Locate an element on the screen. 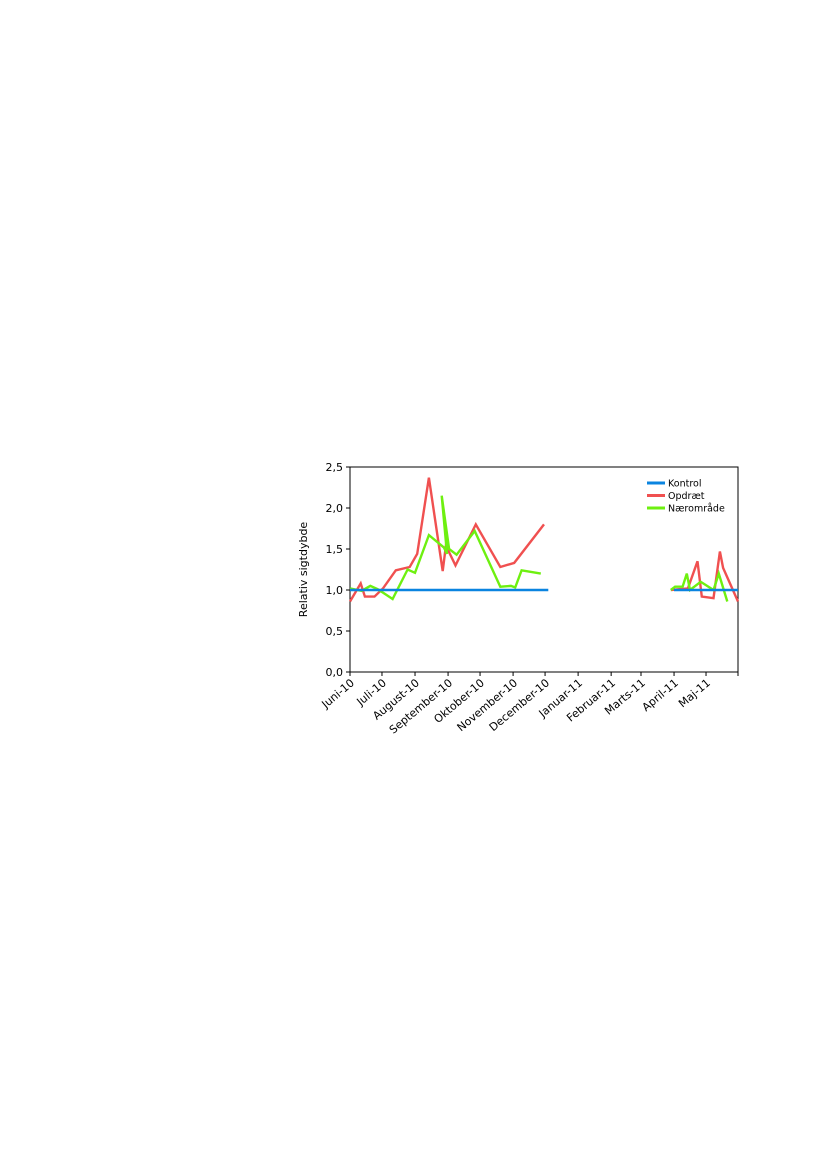 The width and height of the screenshot is (826, 1170). x-tick-label: April-11 is located at coordinates (660, 695).